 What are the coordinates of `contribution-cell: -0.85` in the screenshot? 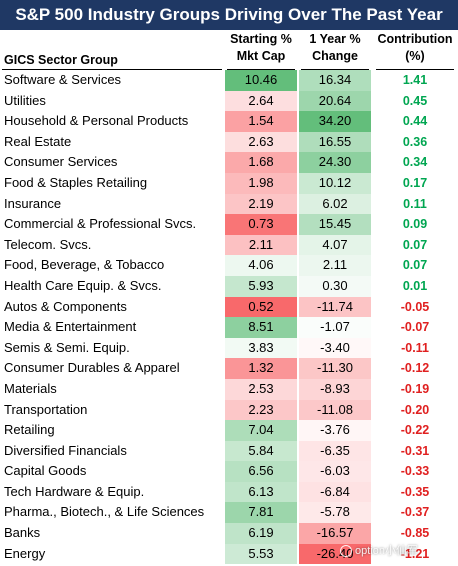 It's located at (415, 533).